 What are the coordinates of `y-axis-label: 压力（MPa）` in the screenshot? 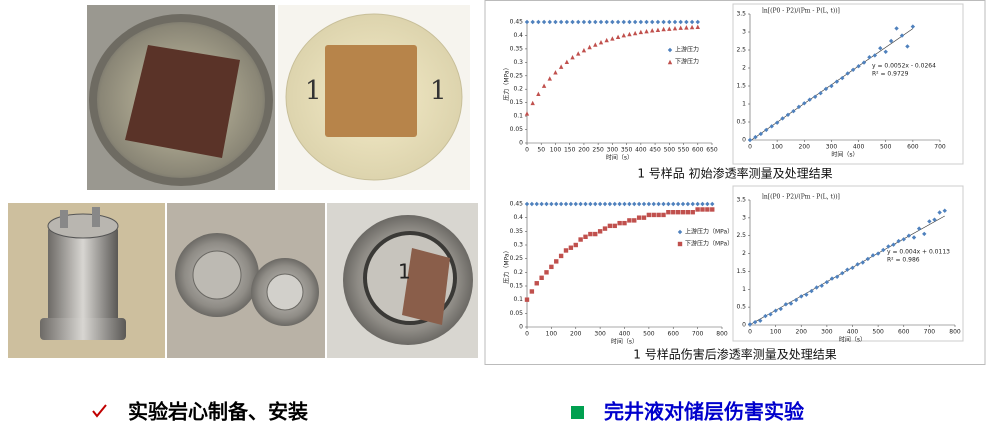 It's located at (507, 82).